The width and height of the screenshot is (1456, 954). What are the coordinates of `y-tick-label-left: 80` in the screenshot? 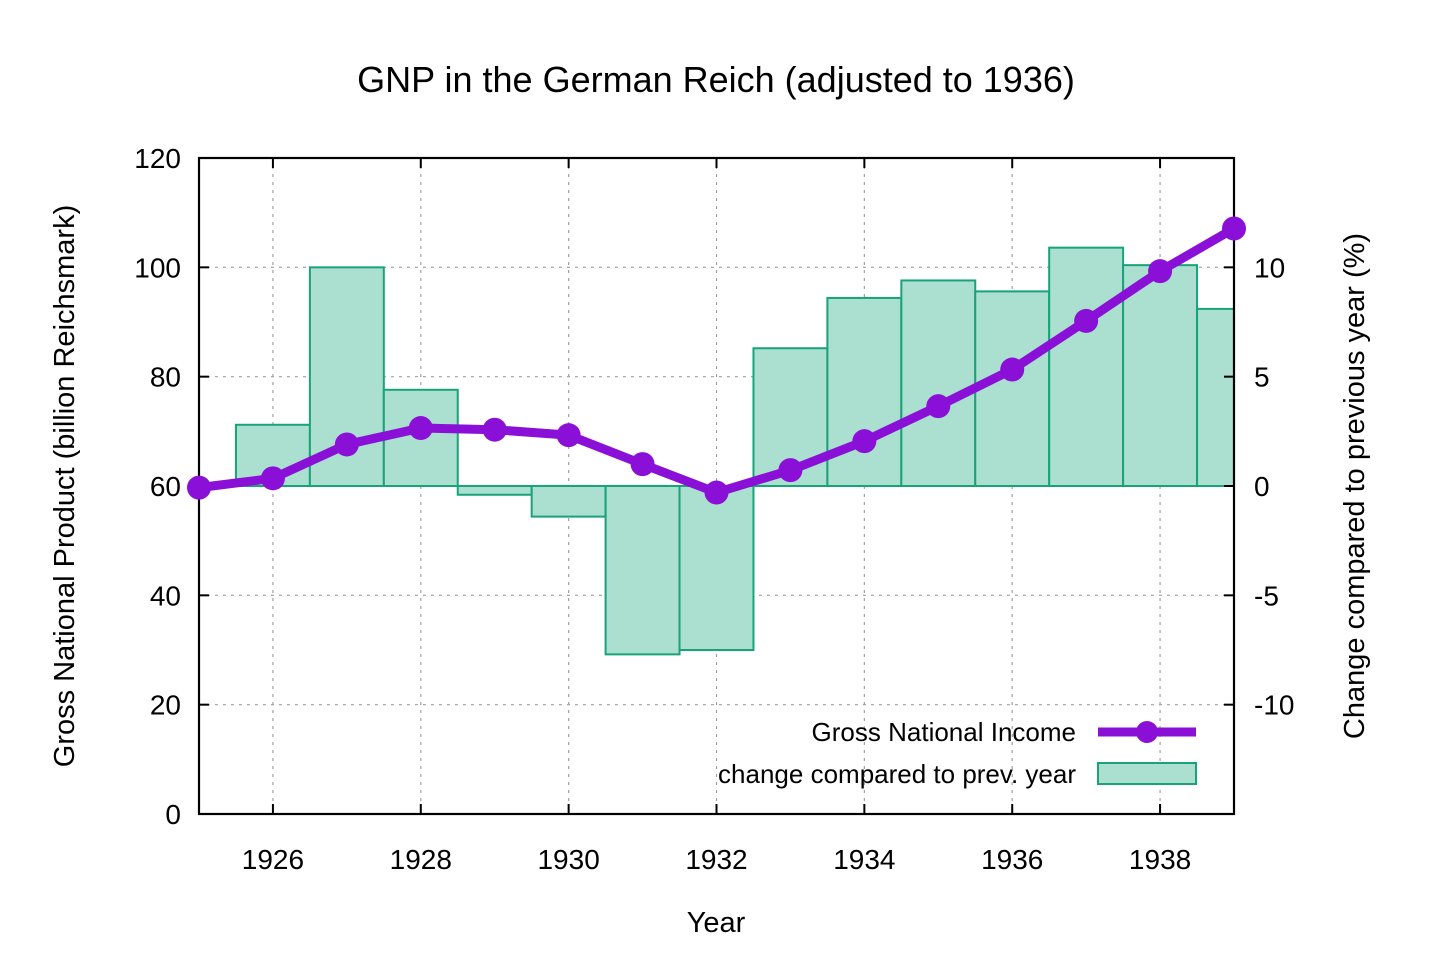 It's located at (165, 377).